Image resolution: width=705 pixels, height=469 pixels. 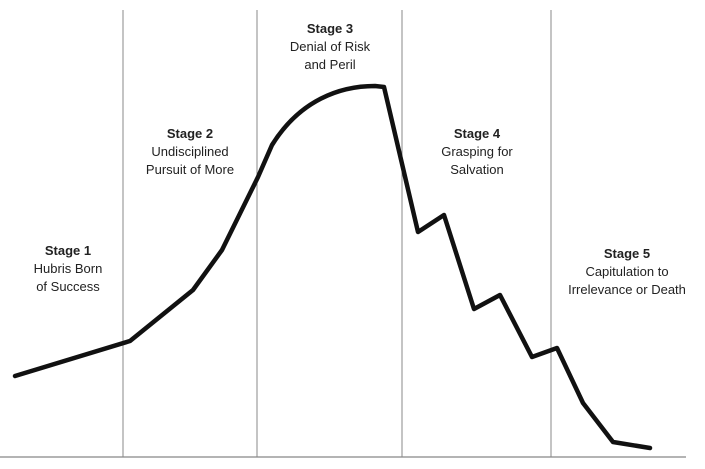 I want to click on stage-3-desc-line-1: Denial of Risk, so click(x=330, y=46).